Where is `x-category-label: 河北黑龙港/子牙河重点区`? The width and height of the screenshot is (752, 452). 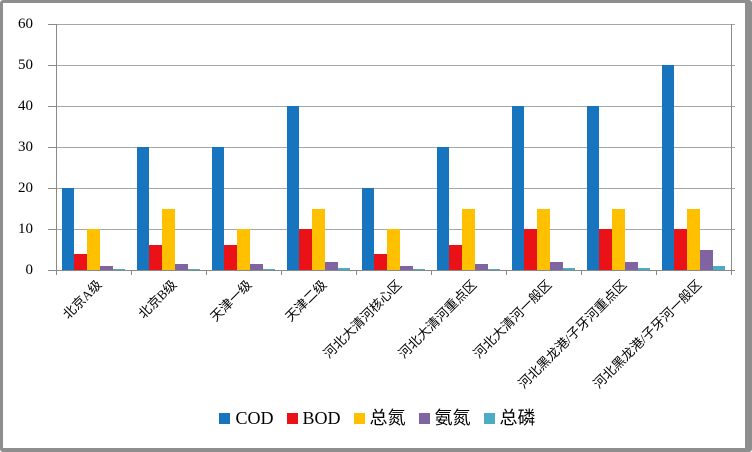
x-category-label: 河北黑龙港/子牙河重点区 is located at coordinates (572, 334).